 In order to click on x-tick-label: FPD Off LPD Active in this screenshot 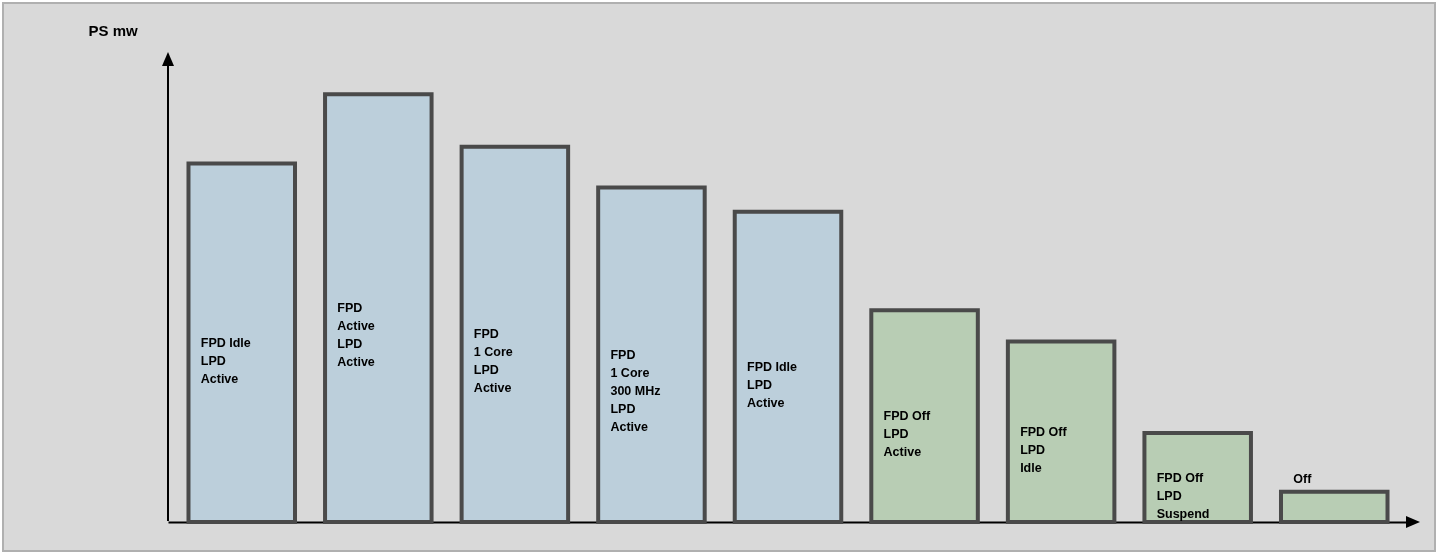, I will do `click(907, 434)`.